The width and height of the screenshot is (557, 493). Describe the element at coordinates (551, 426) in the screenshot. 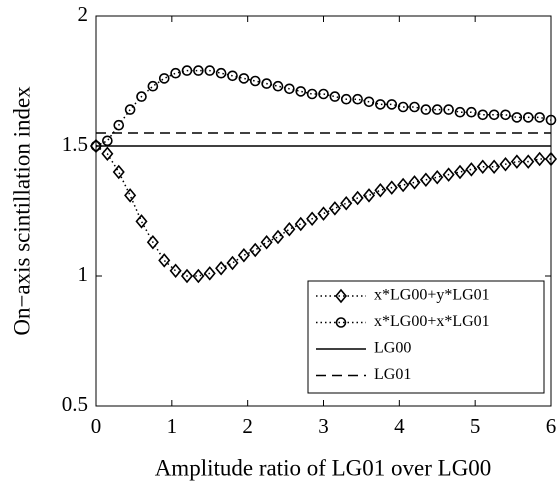

I see `x-tick-label: 6` at that location.